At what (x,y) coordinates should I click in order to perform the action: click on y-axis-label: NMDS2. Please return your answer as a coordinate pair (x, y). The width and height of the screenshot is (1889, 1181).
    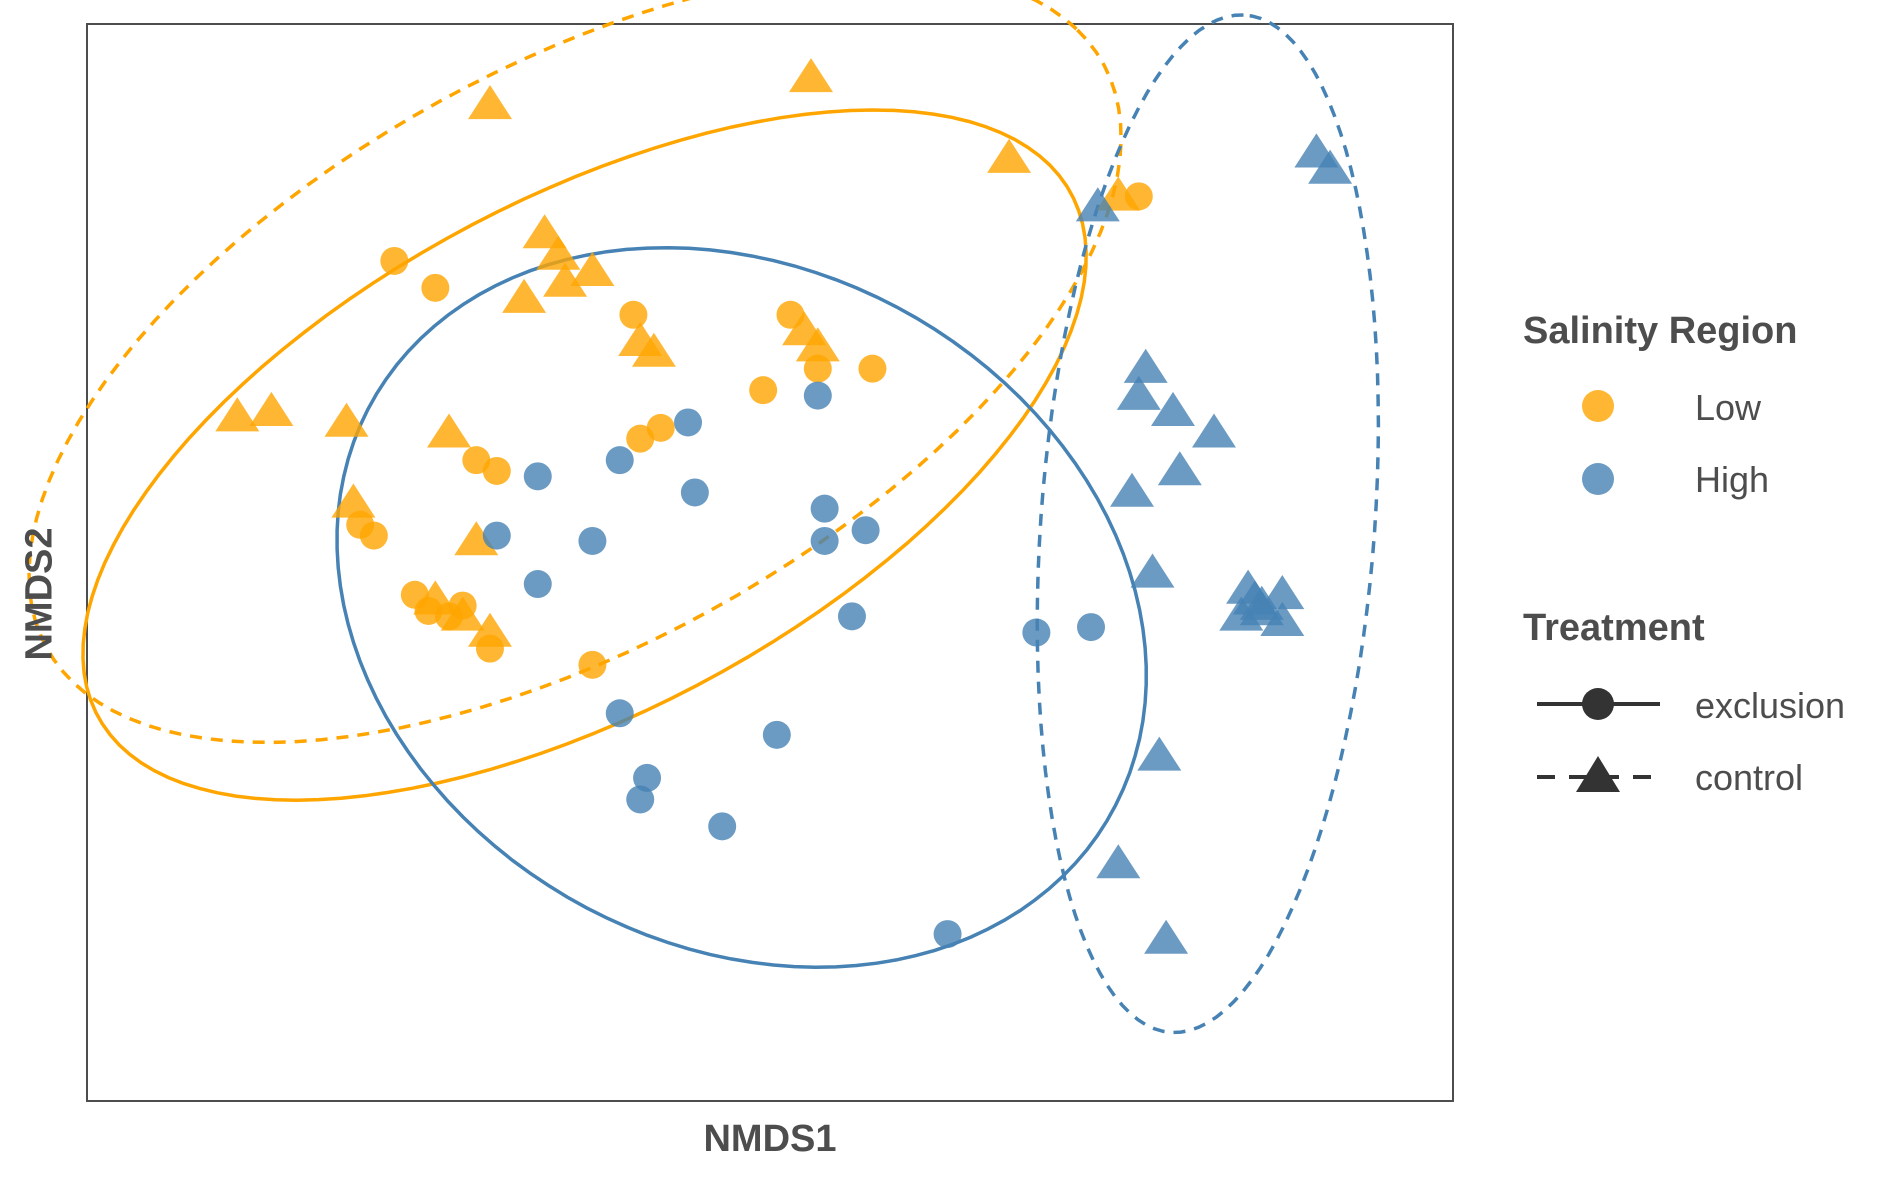
    Looking at the image, I should click on (39, 594).